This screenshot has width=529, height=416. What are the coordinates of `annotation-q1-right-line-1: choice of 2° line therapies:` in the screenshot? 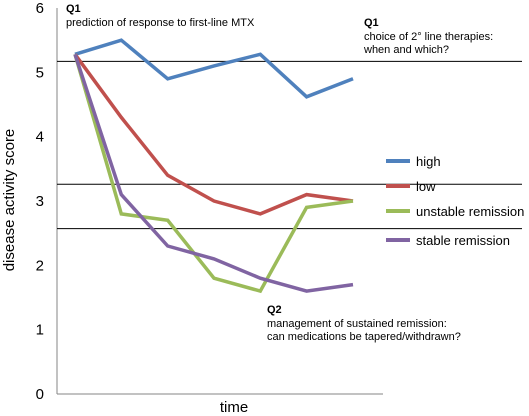 It's located at (428, 37).